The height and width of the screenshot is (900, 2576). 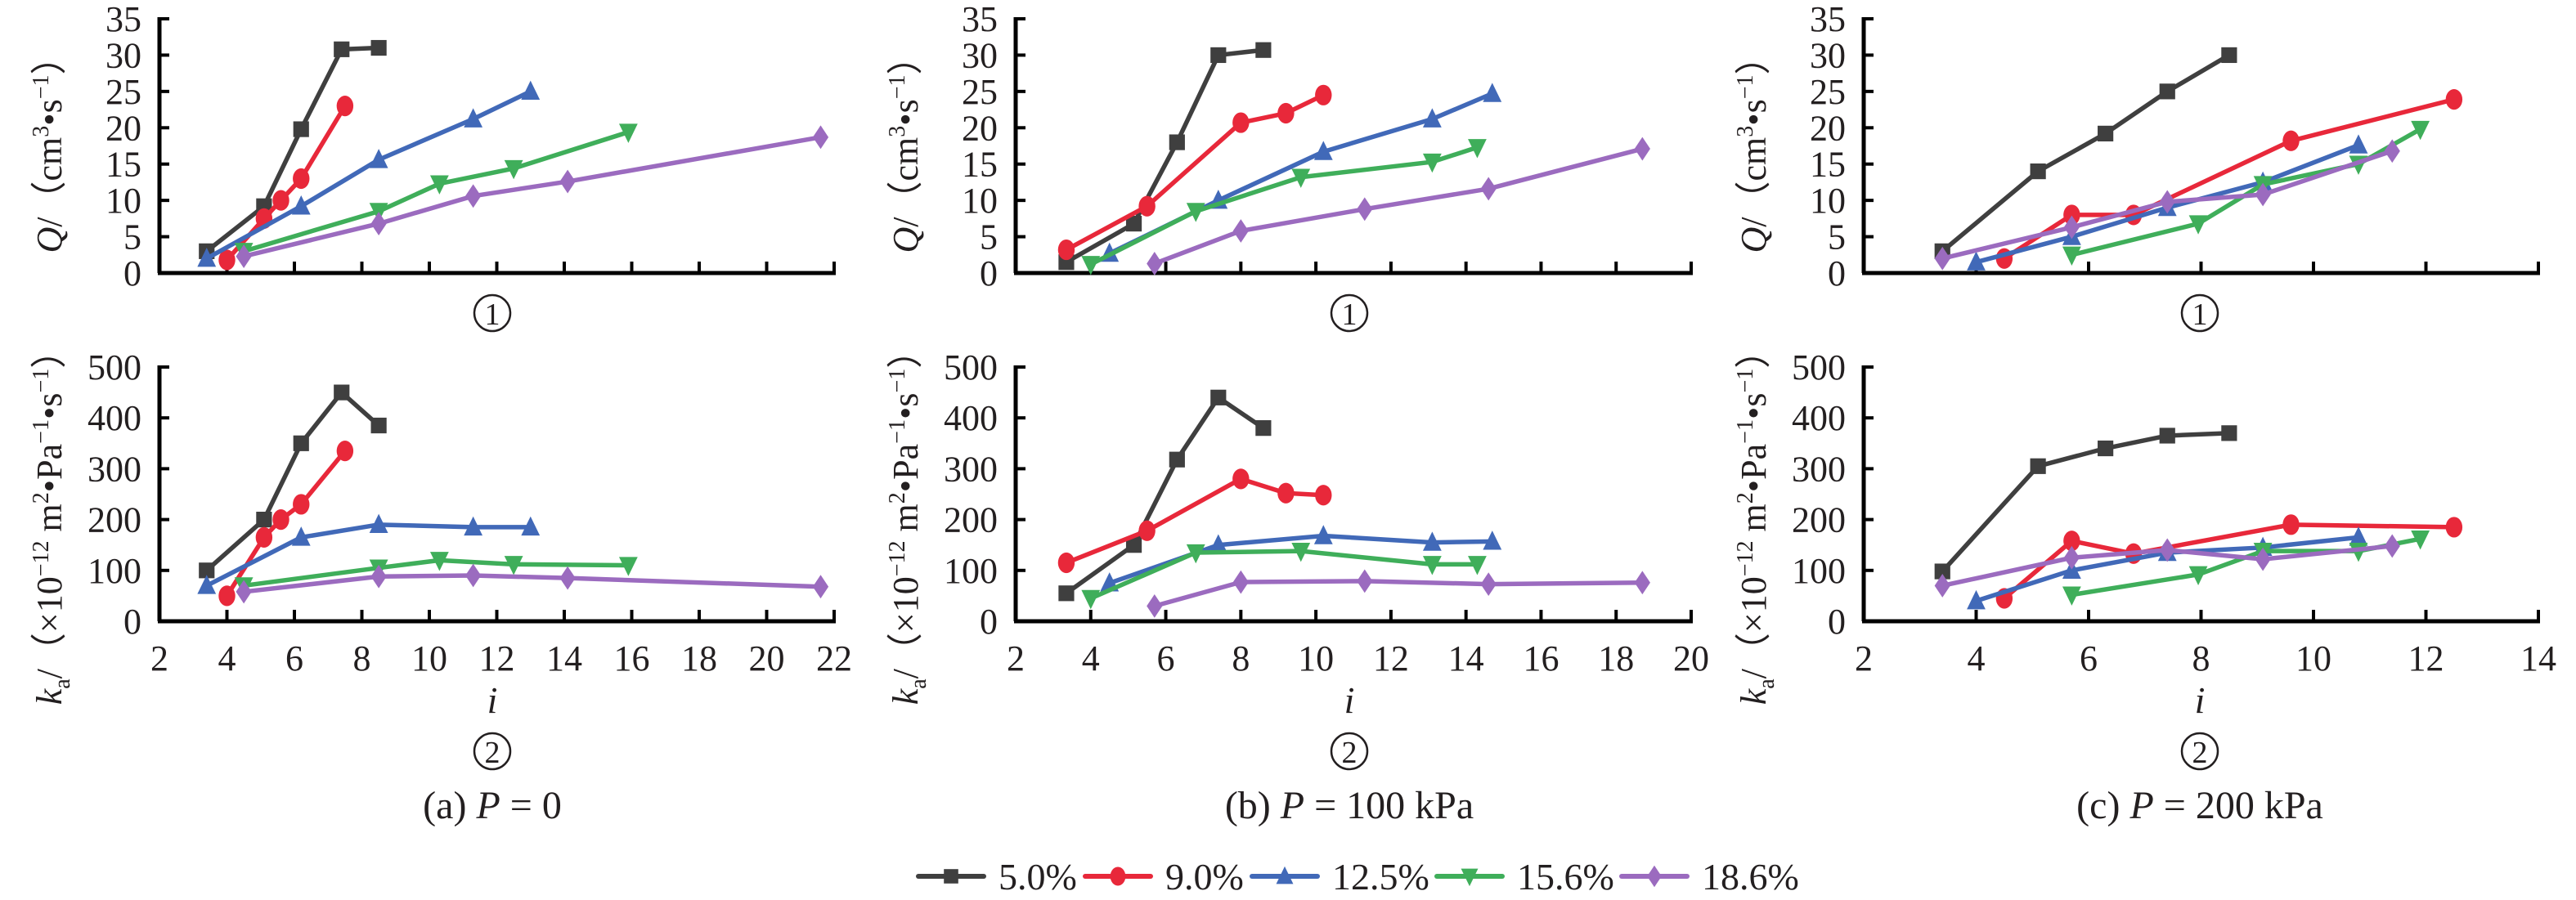 What do you see at coordinates (2141, 805) in the screenshot?
I see `caption-variable: P` at bounding box center [2141, 805].